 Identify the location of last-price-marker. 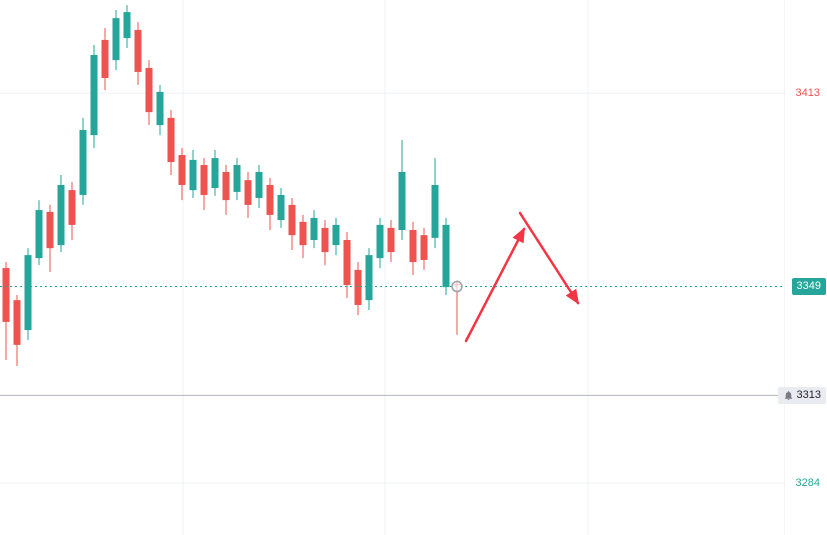
(457, 286).